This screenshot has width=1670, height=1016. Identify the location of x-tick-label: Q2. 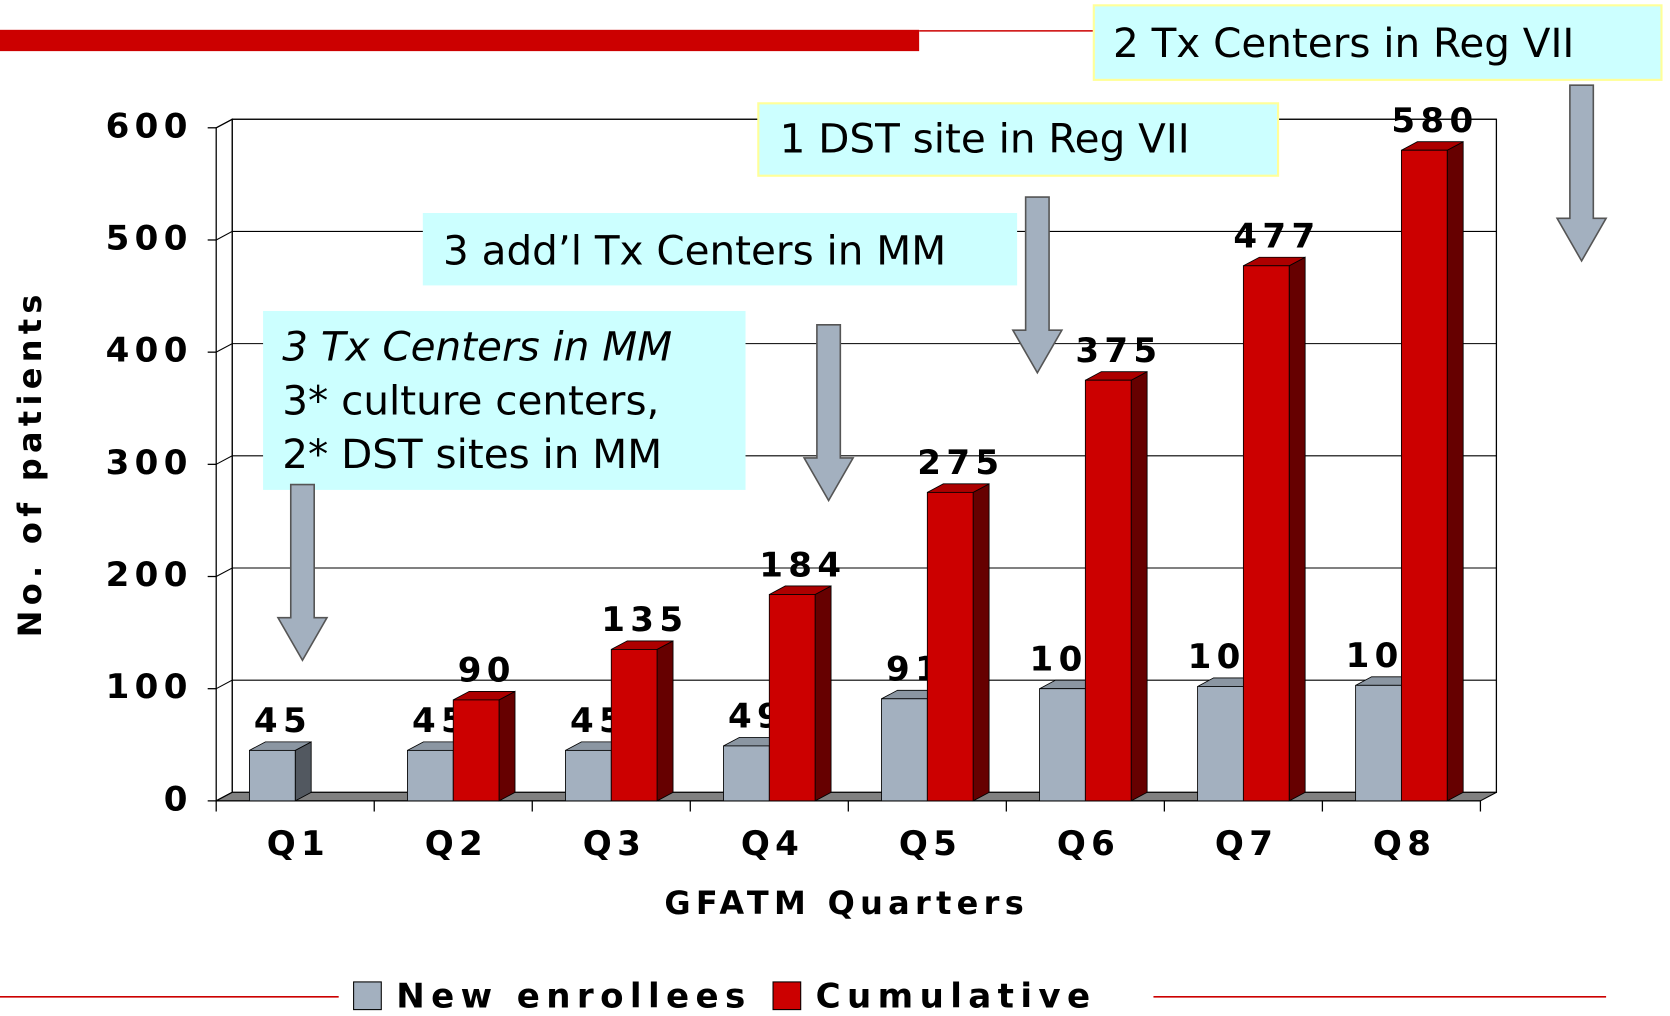
(456, 844).